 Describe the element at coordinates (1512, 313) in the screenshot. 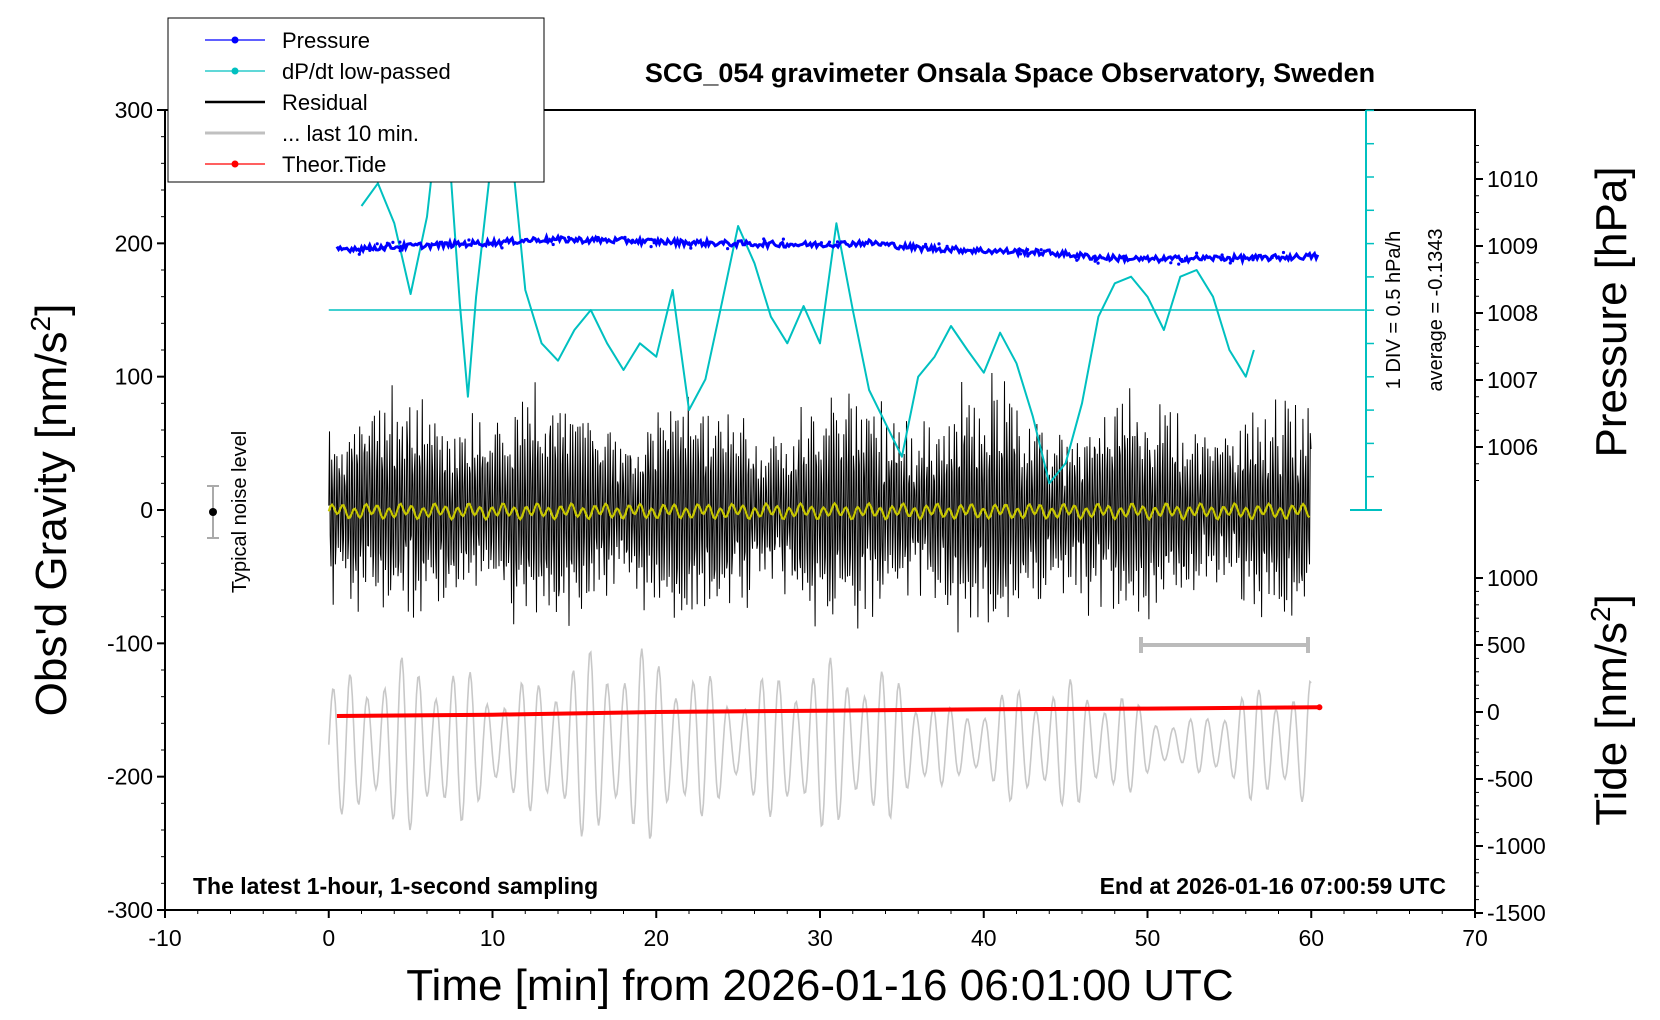

I see `pressure-tick-label: 1008` at that location.